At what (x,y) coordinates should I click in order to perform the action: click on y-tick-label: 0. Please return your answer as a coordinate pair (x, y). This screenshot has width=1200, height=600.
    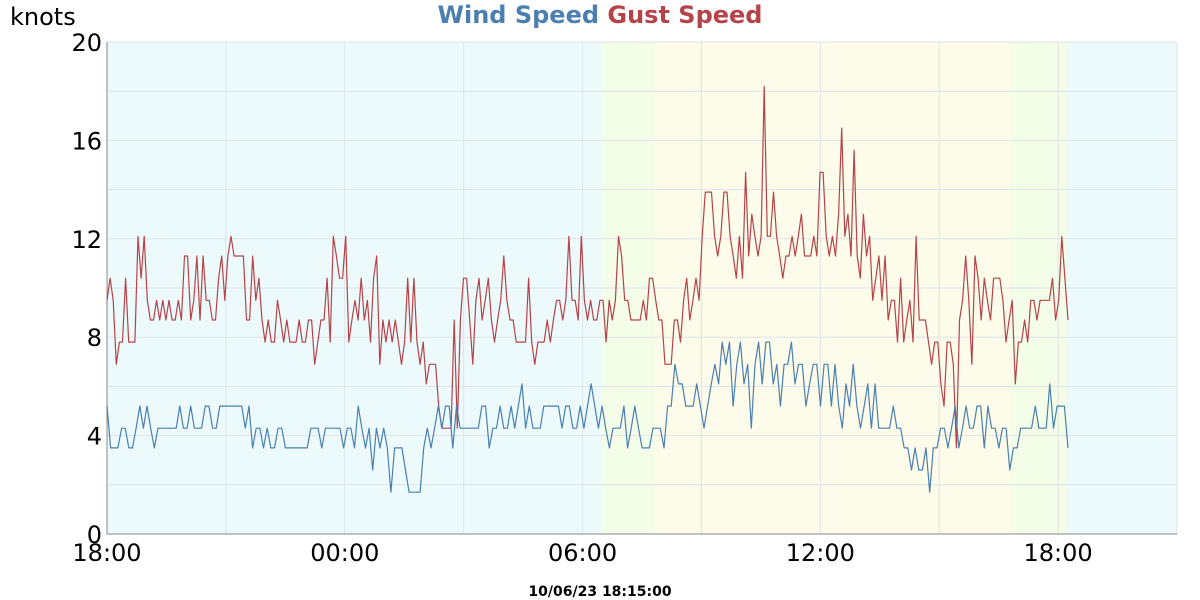
    Looking at the image, I should click on (94, 535).